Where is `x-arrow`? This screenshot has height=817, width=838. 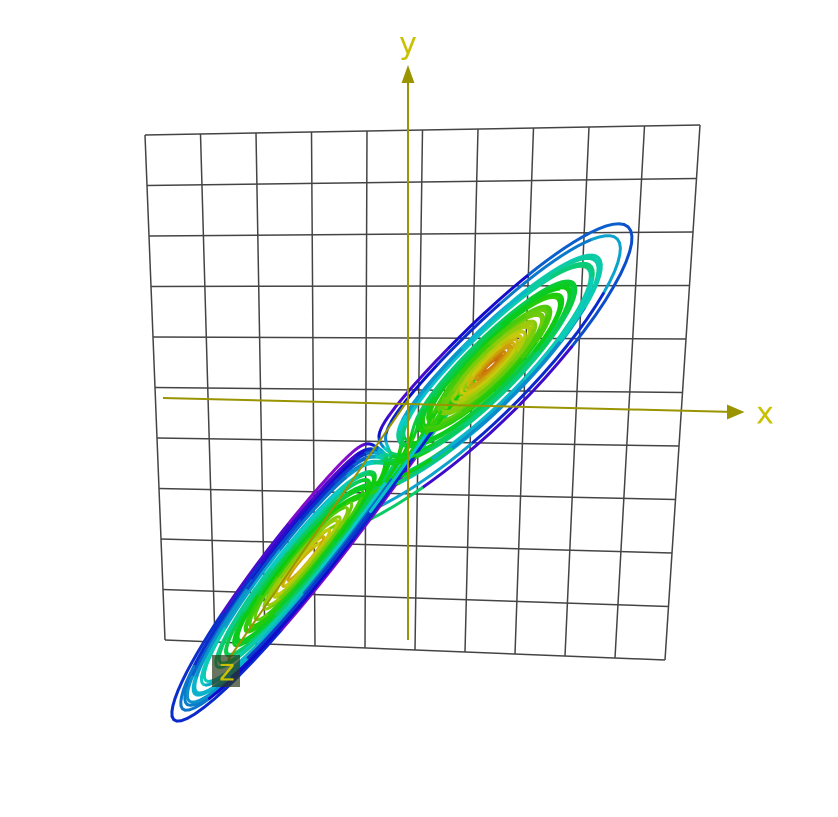
x-arrow is located at coordinates (736, 412).